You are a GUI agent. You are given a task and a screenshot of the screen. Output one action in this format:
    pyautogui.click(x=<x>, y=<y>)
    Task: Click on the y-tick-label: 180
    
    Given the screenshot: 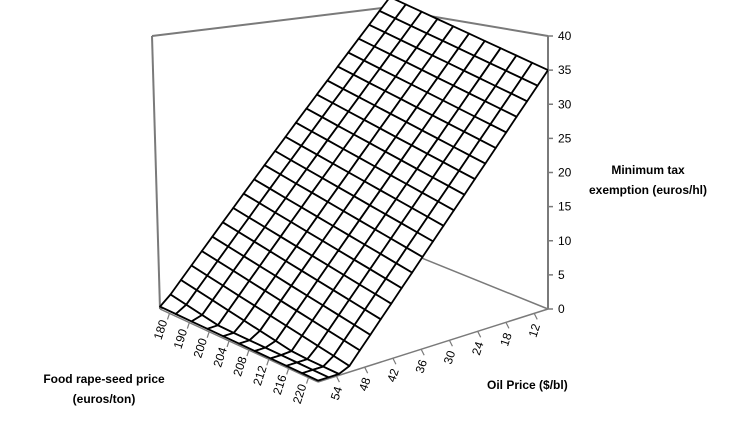 What is the action you would take?
    pyautogui.click(x=161, y=330)
    